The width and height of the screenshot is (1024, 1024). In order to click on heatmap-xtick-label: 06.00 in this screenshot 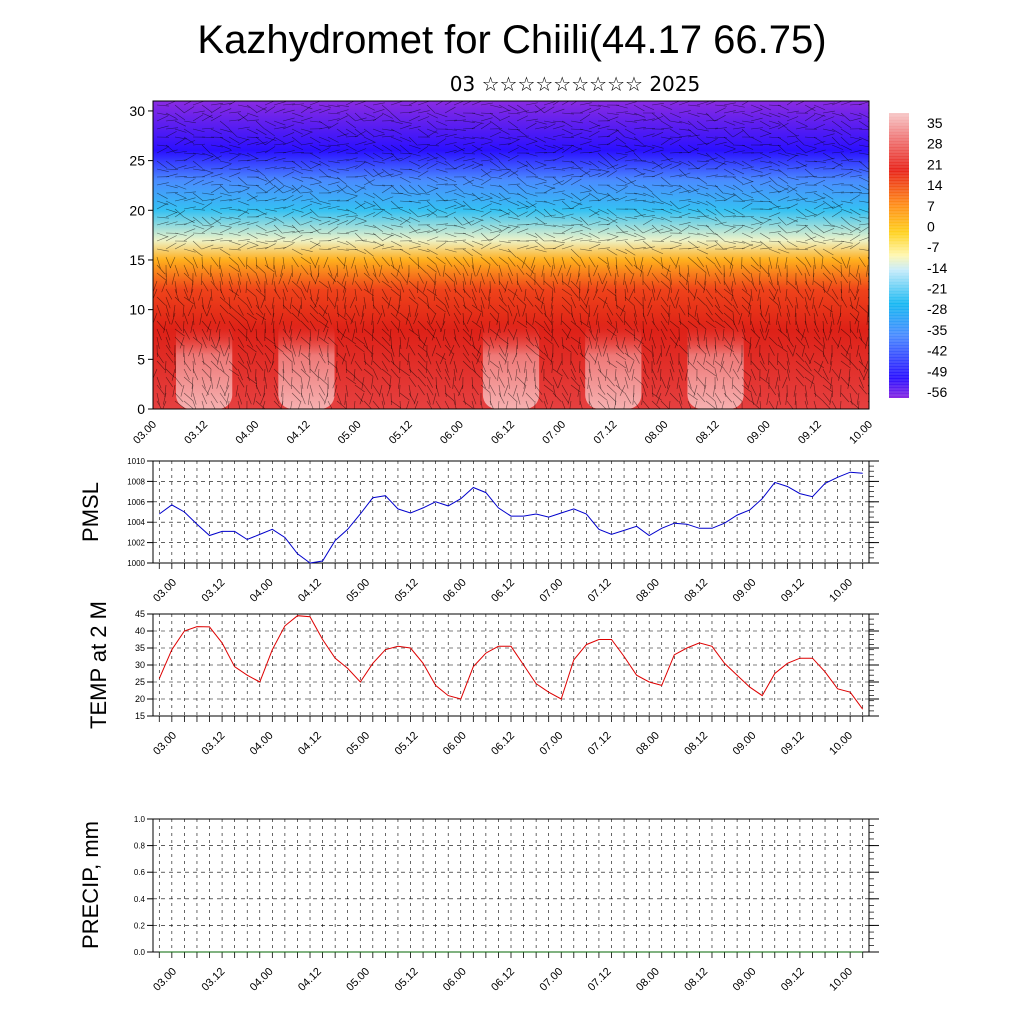, I will do `click(452, 433)`.